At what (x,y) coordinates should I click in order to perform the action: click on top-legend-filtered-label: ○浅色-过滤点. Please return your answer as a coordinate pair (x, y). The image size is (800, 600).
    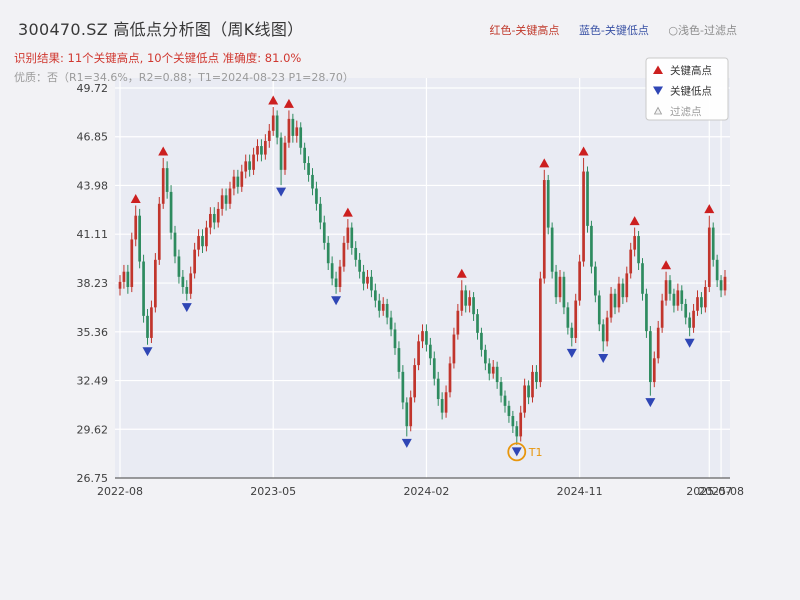
    Looking at the image, I should click on (702, 30).